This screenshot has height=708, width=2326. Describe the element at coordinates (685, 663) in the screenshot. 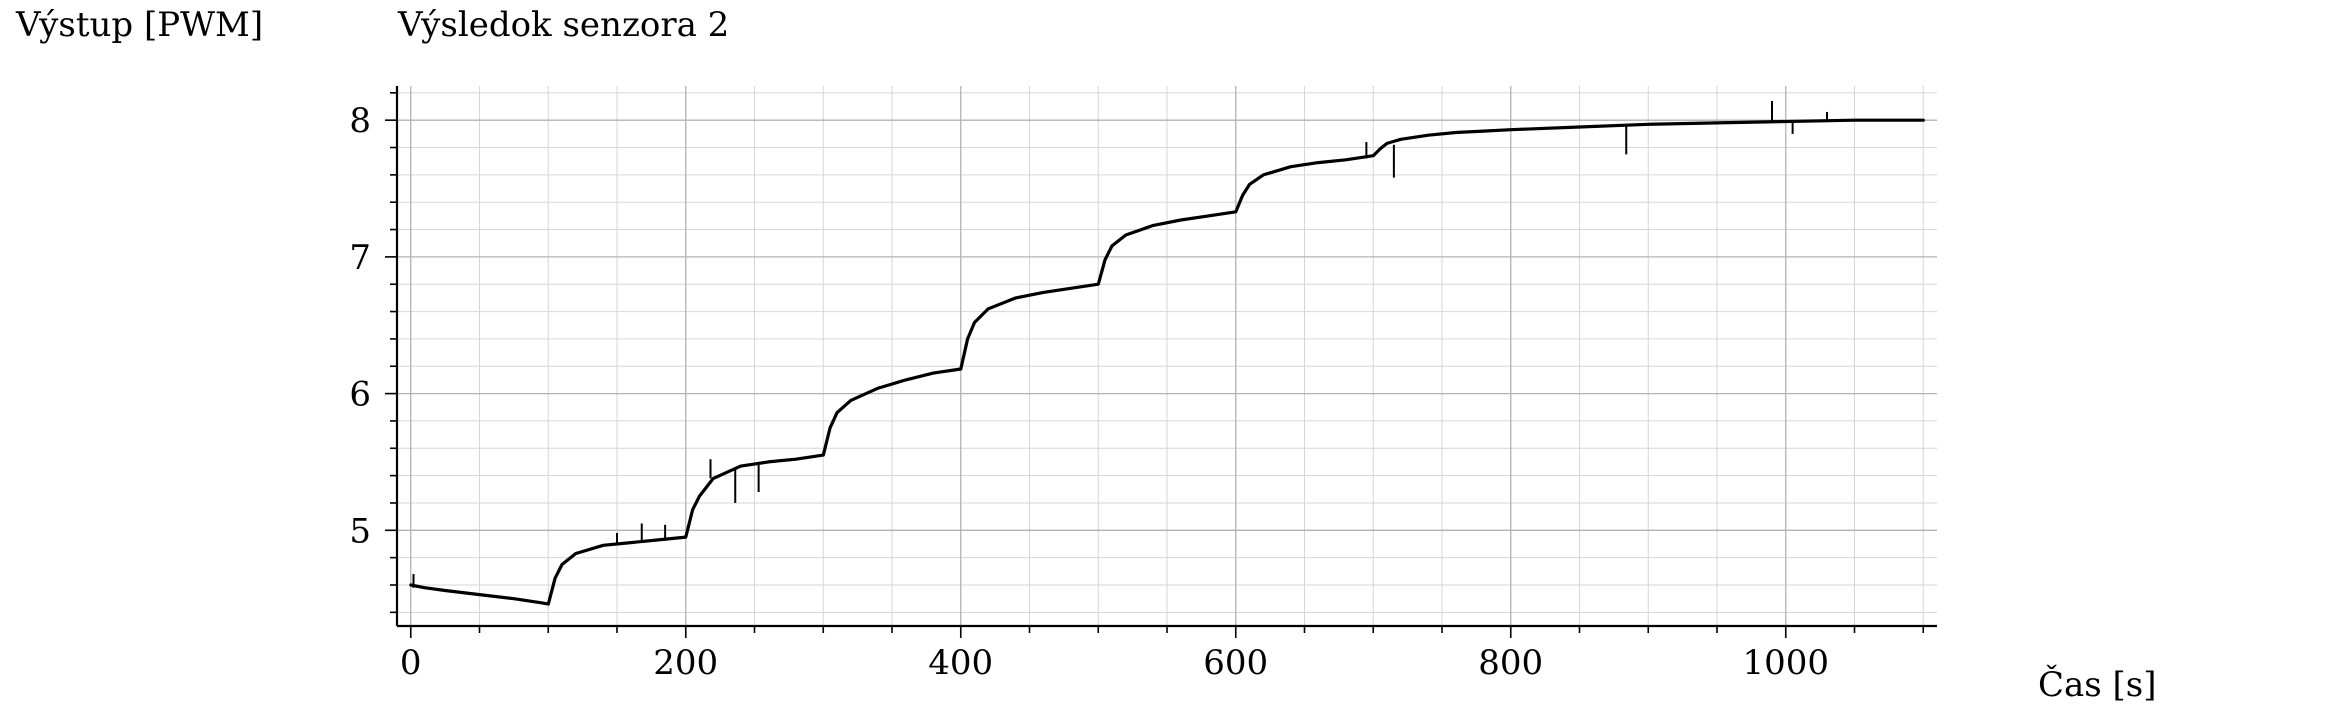

I see `x-tick-label: 200` at that location.